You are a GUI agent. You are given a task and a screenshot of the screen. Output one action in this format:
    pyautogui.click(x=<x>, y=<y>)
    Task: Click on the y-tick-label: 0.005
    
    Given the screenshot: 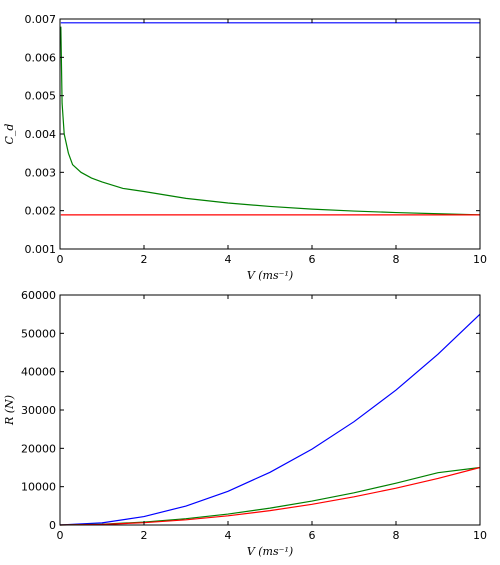 What is the action you would take?
    pyautogui.click(x=41, y=96)
    